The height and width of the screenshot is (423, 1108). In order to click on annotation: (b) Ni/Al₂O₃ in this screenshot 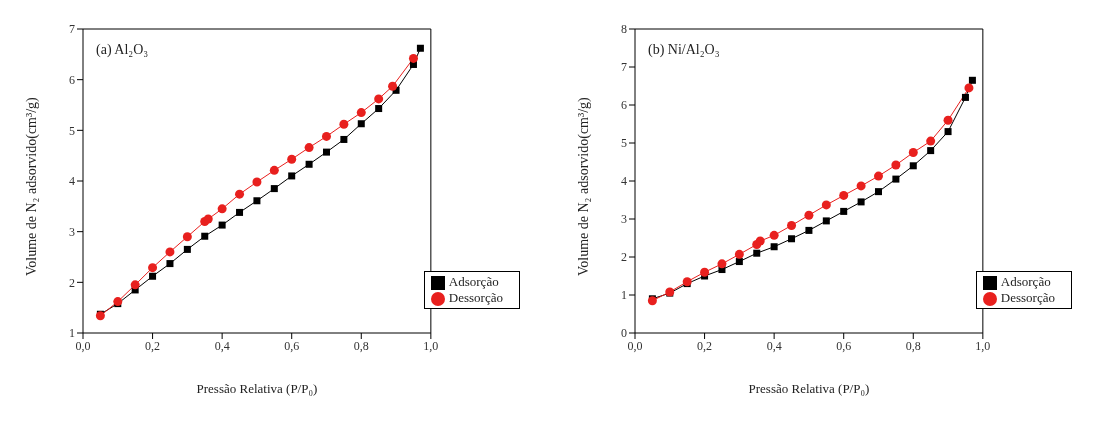, I will do `click(684, 50)`.